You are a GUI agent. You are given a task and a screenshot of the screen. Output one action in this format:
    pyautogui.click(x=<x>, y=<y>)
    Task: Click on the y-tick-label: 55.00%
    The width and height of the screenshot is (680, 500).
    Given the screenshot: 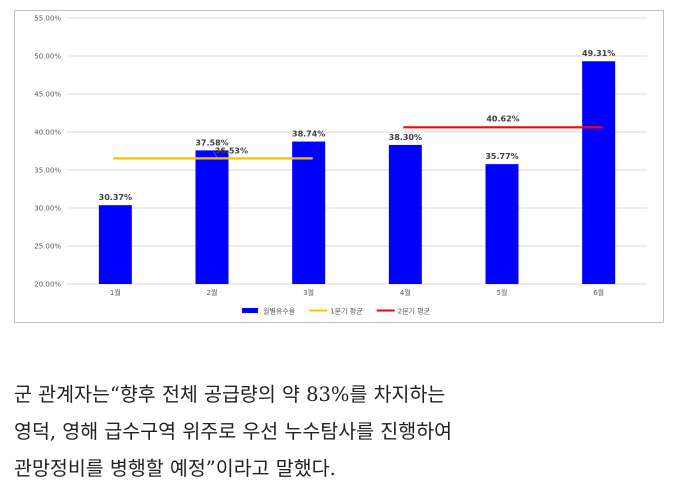 What is the action you would take?
    pyautogui.click(x=47, y=19)
    